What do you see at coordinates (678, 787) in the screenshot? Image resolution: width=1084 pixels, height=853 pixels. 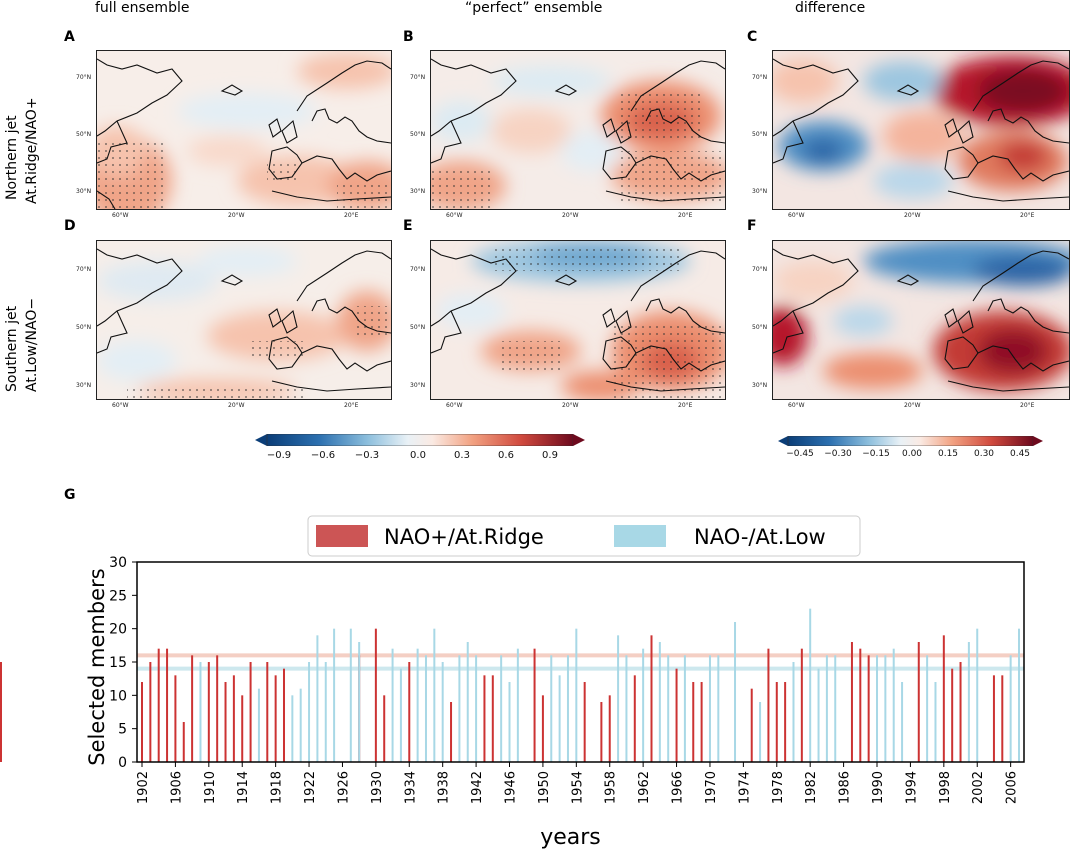 I see `x-tick-label: 1966` at bounding box center [678, 787].